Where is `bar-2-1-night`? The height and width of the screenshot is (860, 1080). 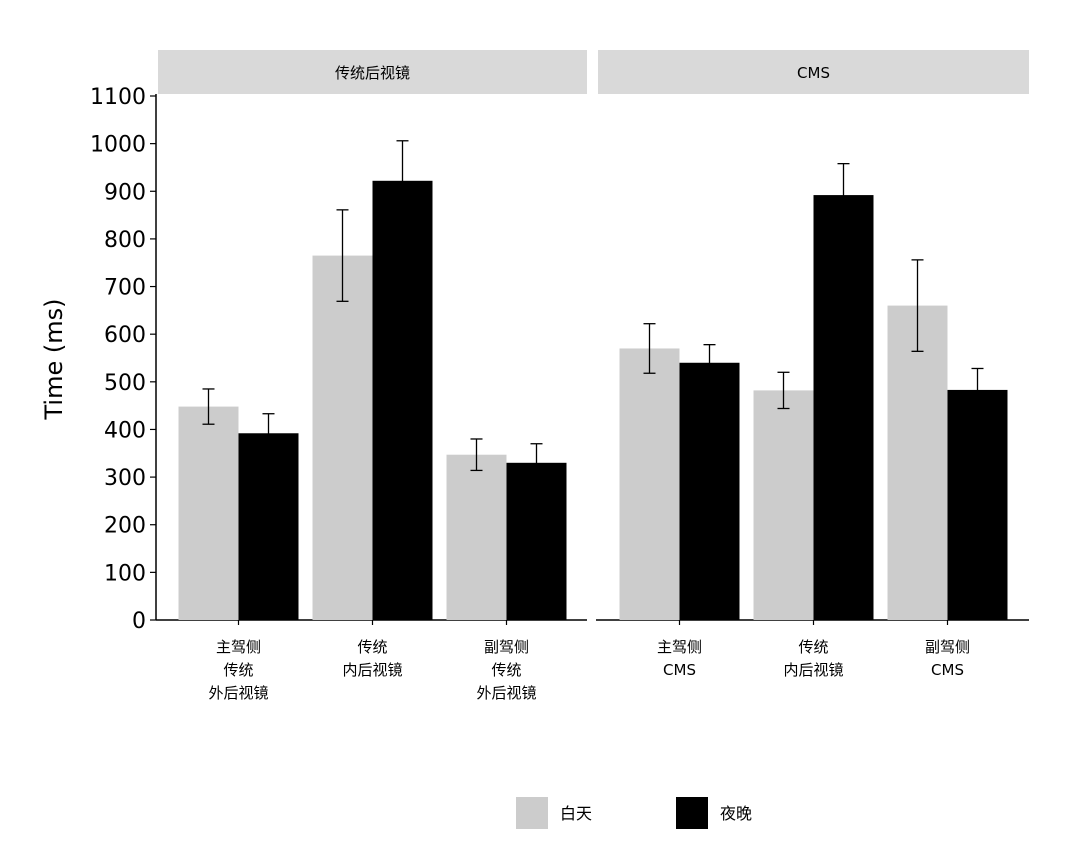
bar-2-1-night is located at coordinates (709, 491).